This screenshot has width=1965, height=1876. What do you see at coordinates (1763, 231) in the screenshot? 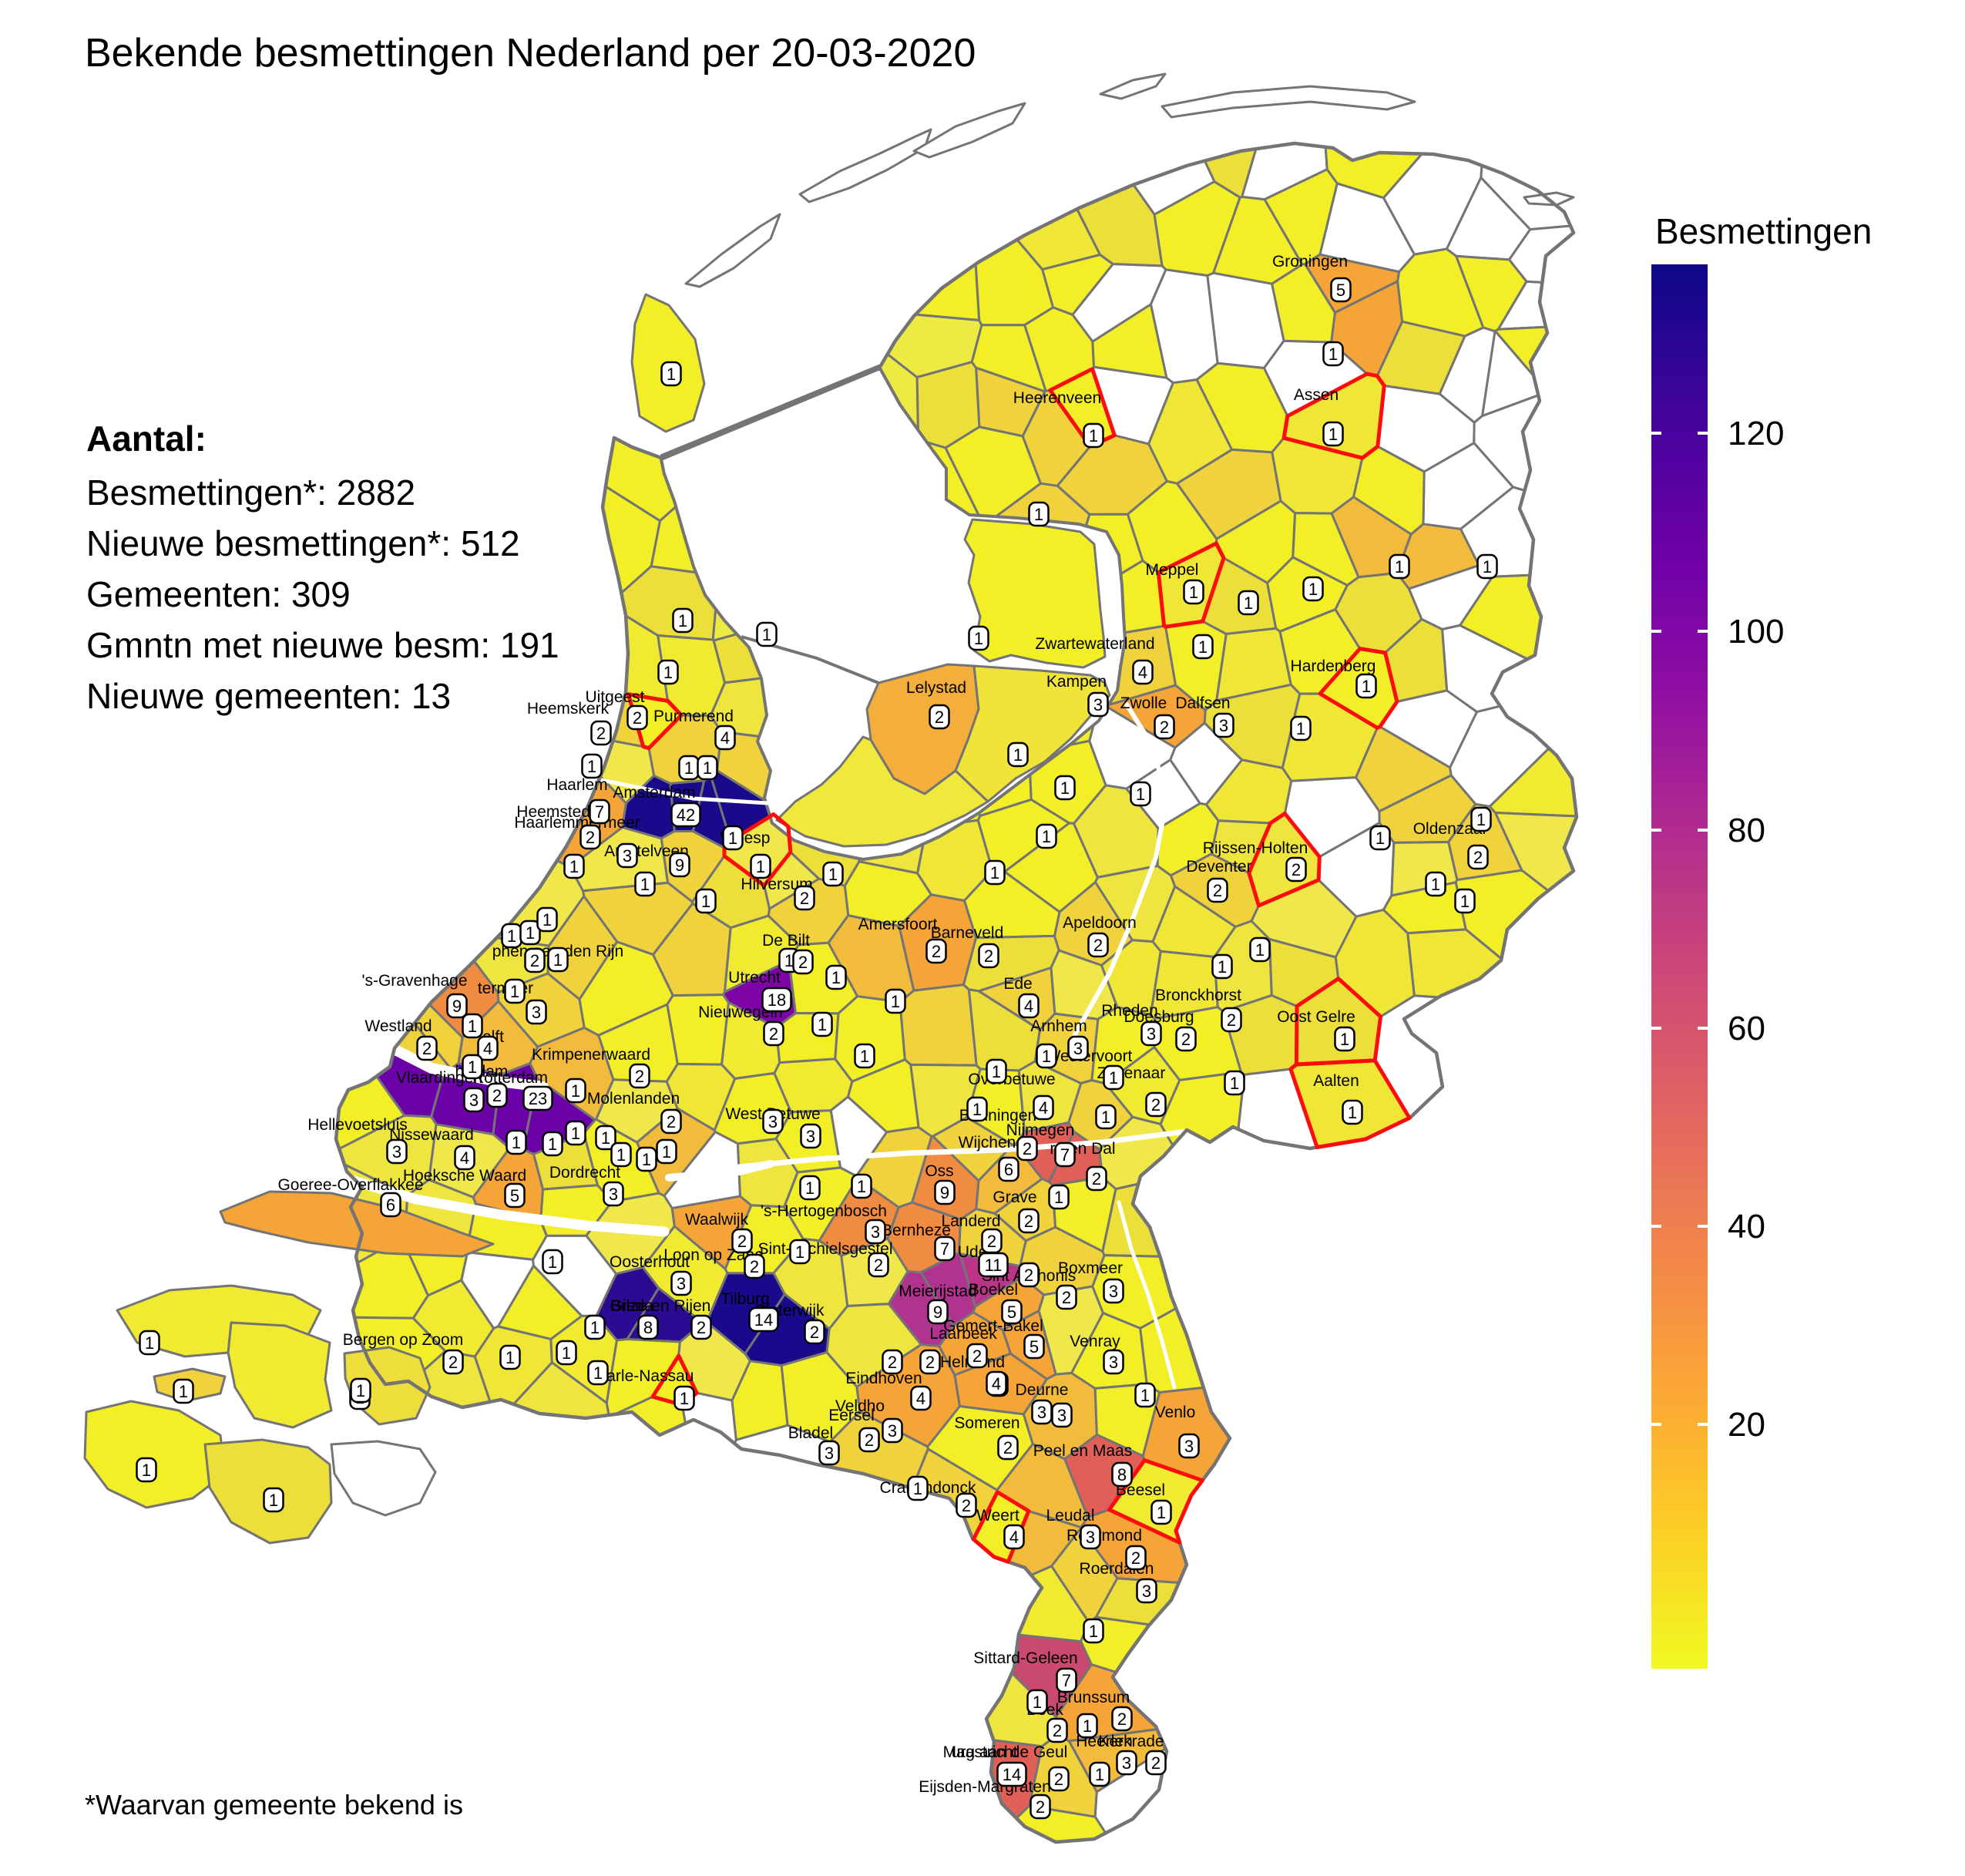
I see `svg-text: Besmettingen` at bounding box center [1763, 231].